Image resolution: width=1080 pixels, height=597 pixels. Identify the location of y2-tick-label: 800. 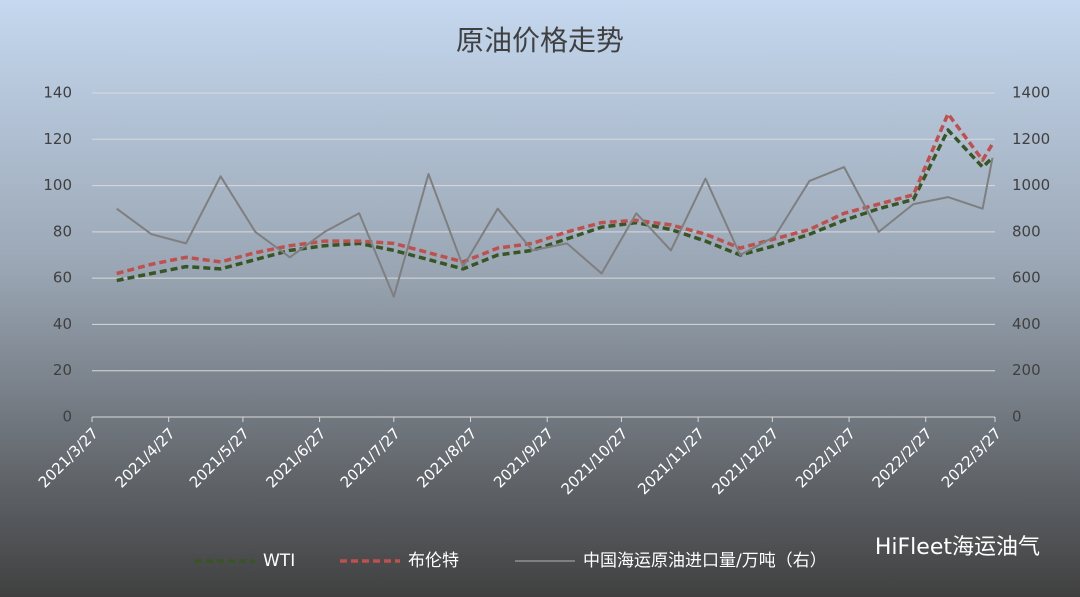
(1026, 231).